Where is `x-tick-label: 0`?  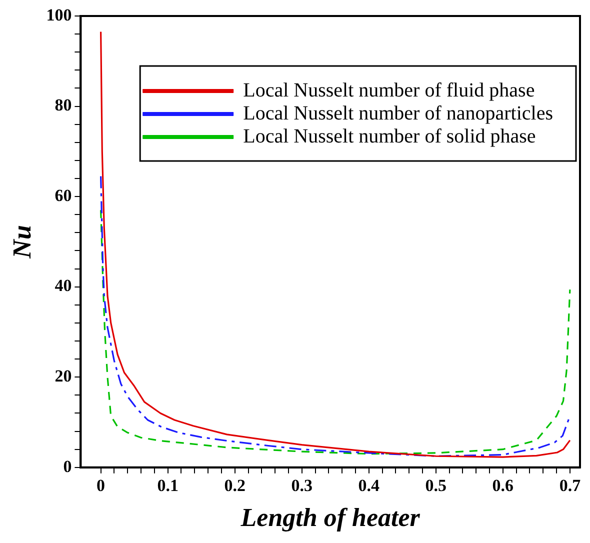
x-tick-label: 0 is located at coordinates (101, 485).